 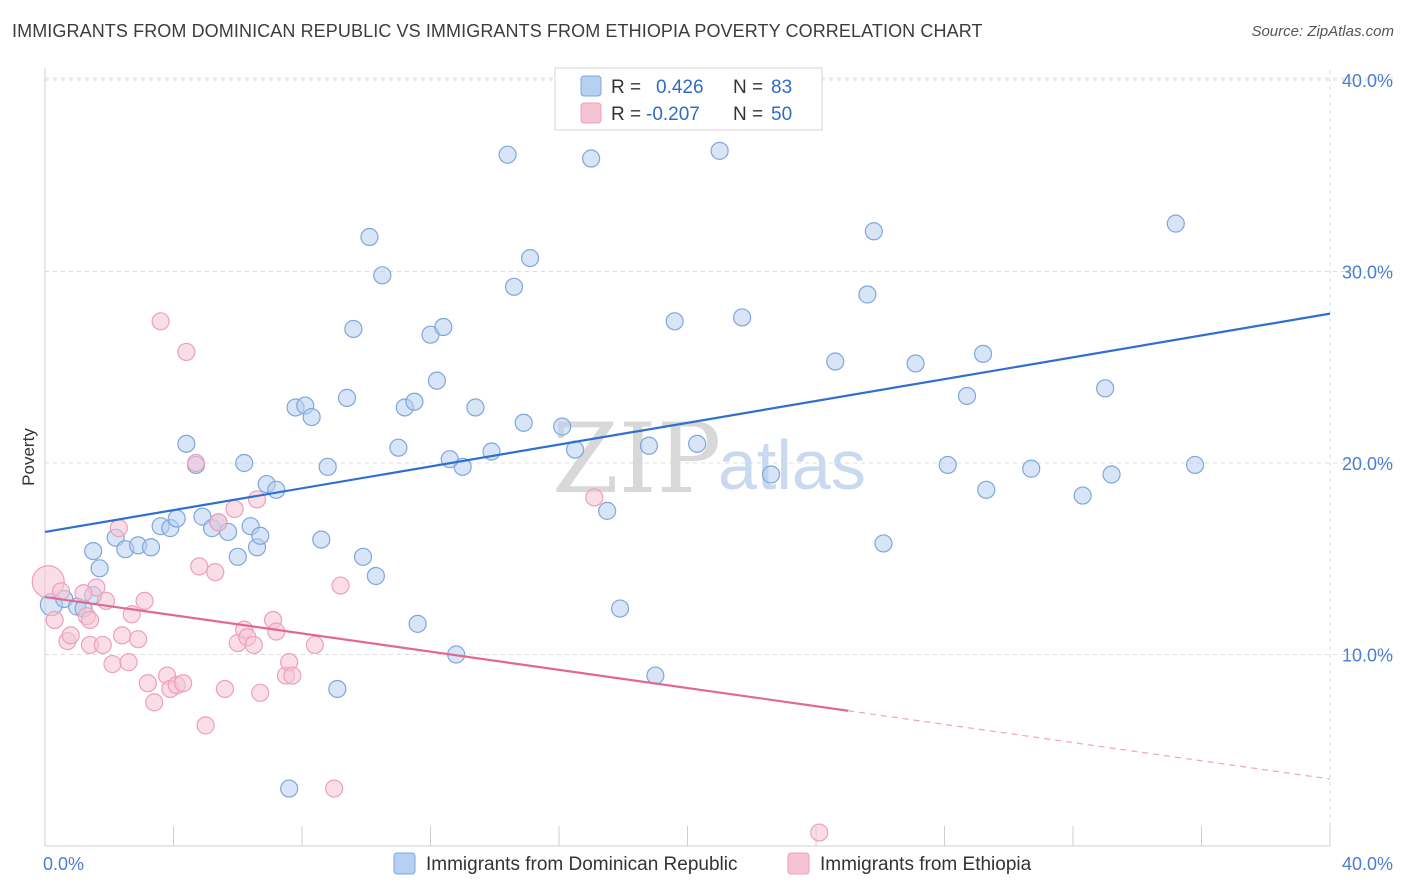 What do you see at coordinates (63, 864) in the screenshot?
I see `x-tick-label-min: 0.0%` at bounding box center [63, 864].